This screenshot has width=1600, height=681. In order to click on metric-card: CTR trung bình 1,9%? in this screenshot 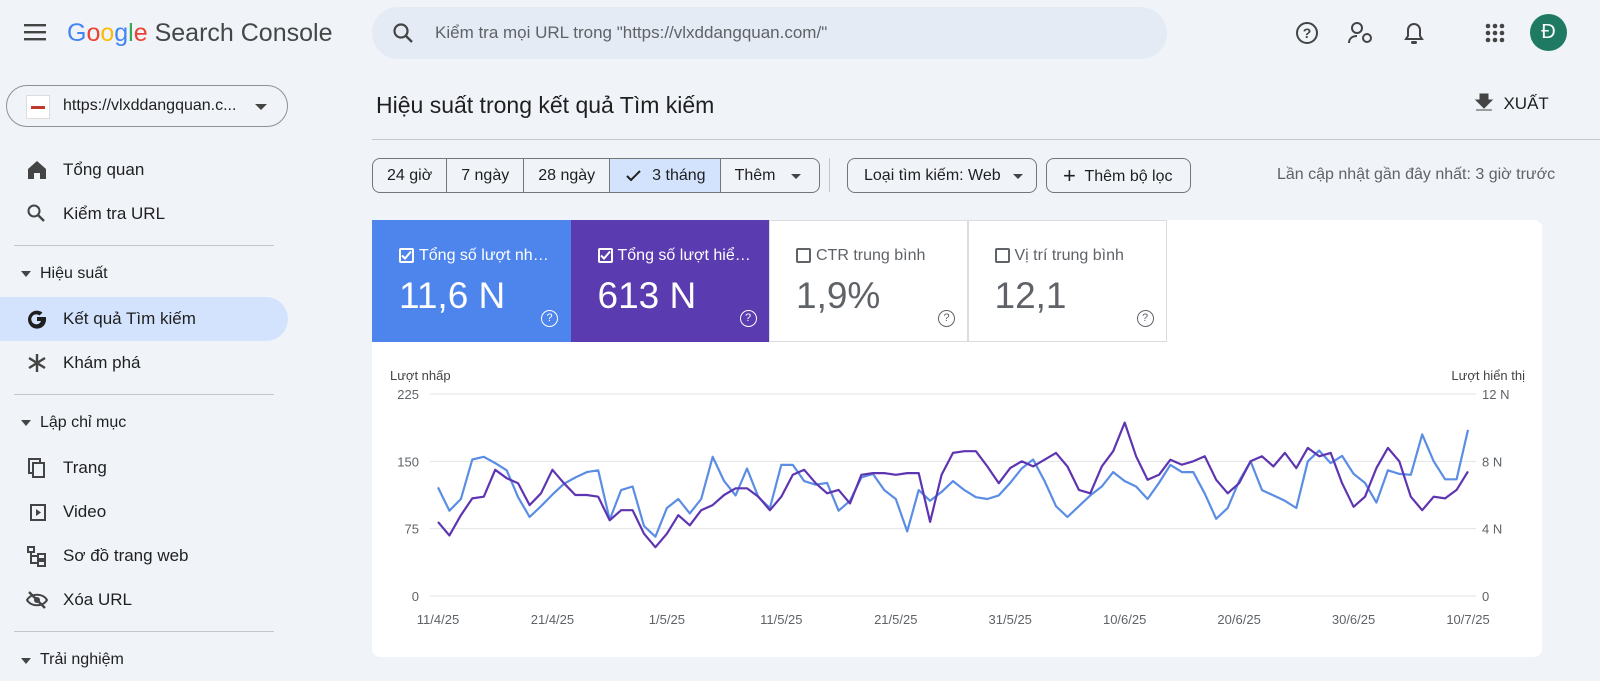, I will do `click(868, 281)`.